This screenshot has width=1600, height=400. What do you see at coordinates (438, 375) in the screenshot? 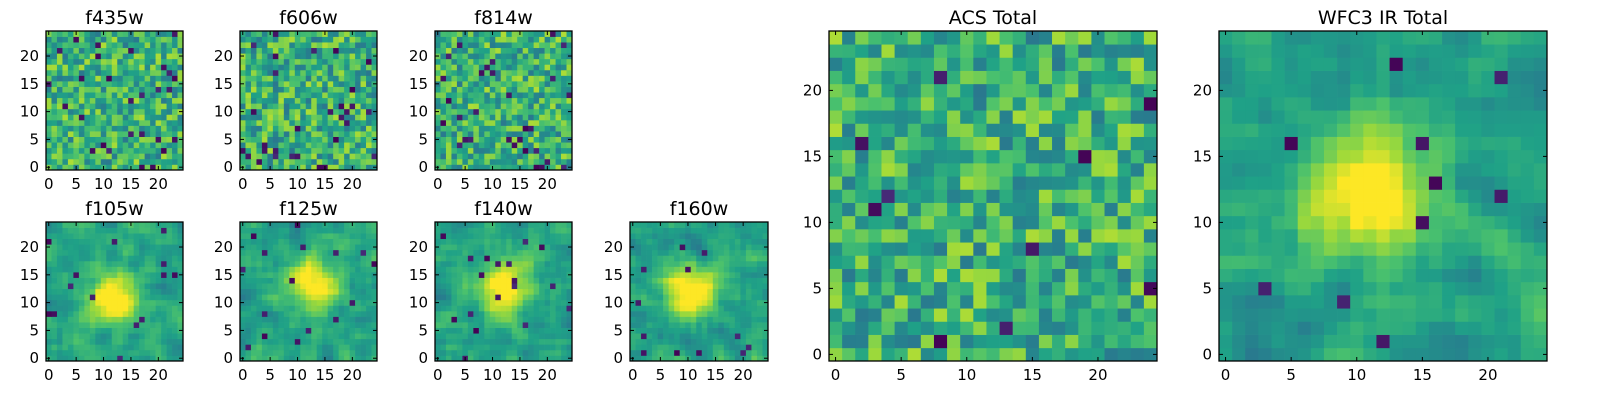
I see `x-tick-label: 0` at bounding box center [438, 375].